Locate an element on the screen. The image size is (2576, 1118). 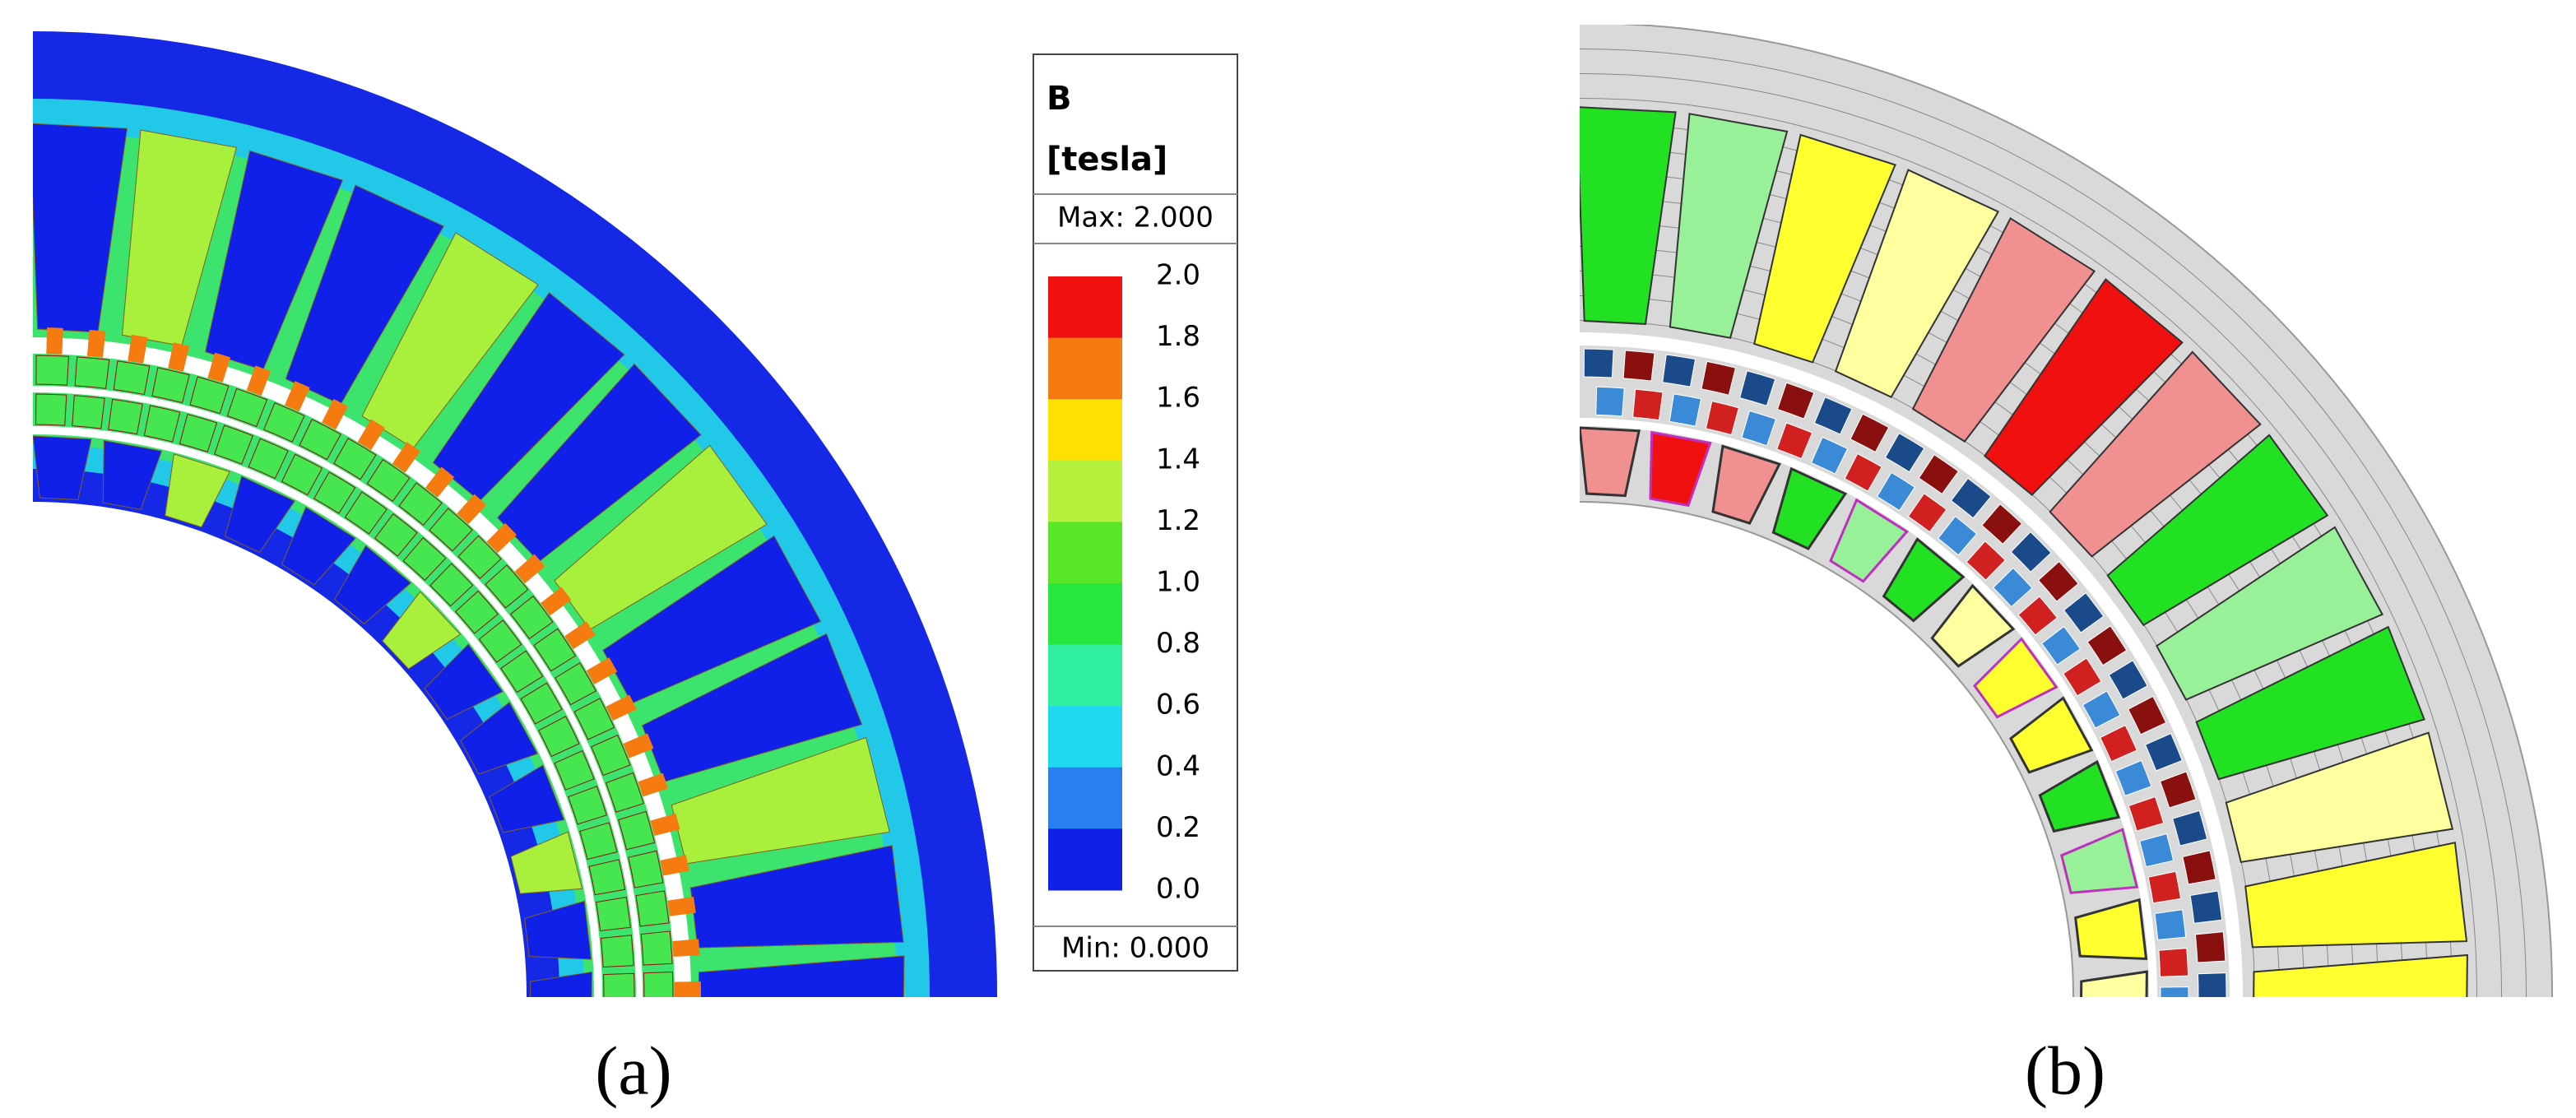
tick-label: 0.0 is located at coordinates (1178, 889).